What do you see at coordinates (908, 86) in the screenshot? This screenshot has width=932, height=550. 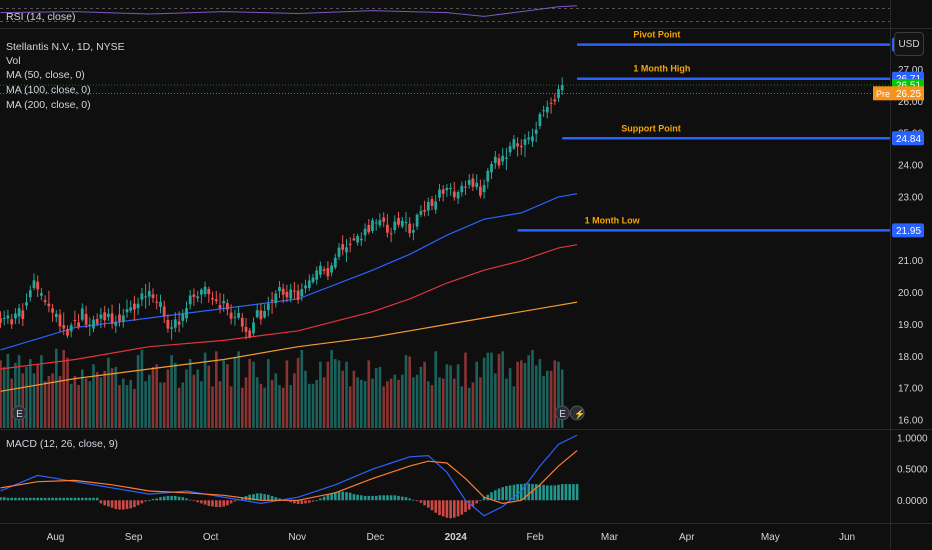 I see `last-price-tag-text: 26.51` at bounding box center [908, 86].